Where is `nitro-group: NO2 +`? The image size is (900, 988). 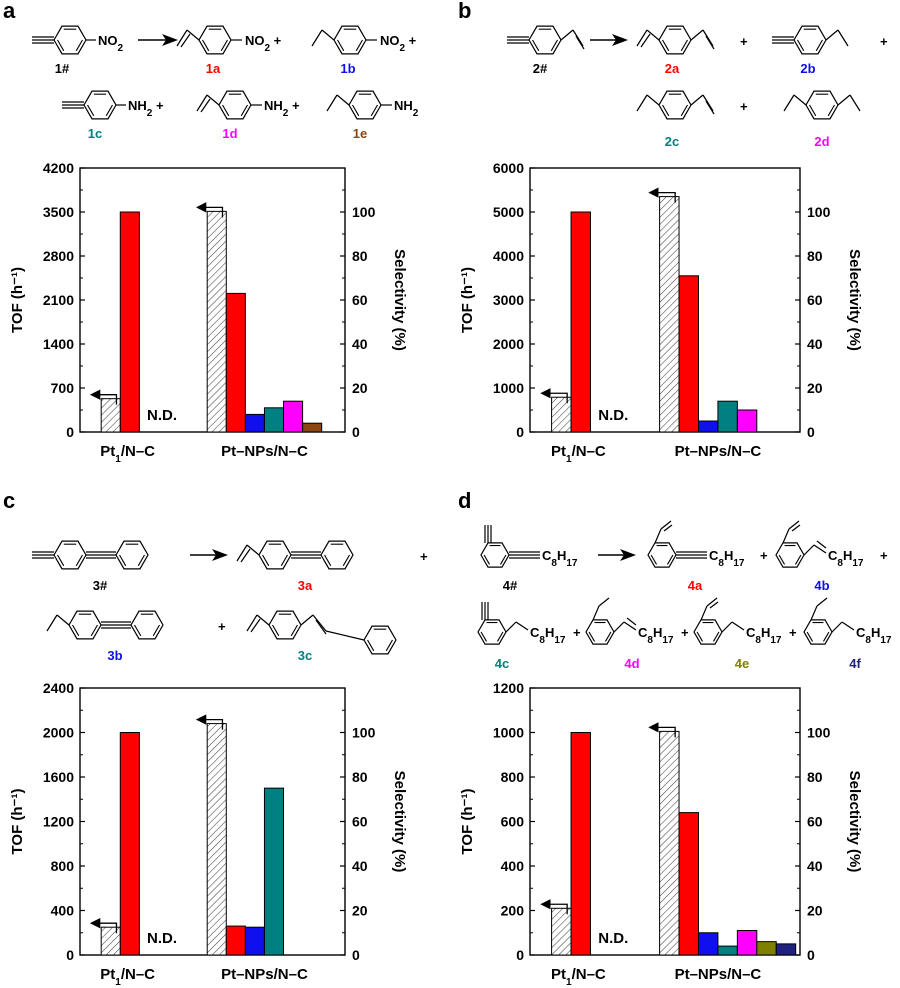
nitro-group: NO2 + is located at coordinates (398, 43).